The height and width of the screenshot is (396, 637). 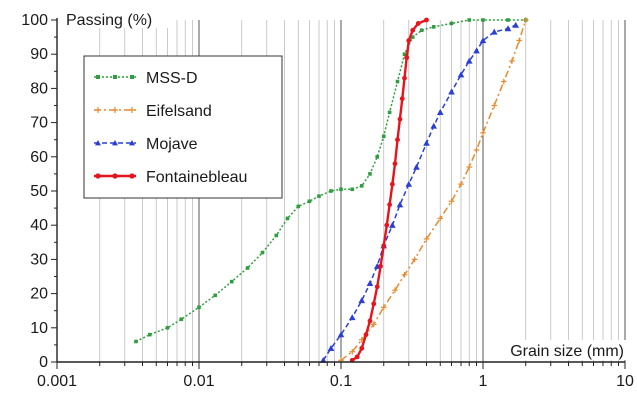 What do you see at coordinates (625, 381) in the screenshot?
I see `x-tick-label: 10` at bounding box center [625, 381].